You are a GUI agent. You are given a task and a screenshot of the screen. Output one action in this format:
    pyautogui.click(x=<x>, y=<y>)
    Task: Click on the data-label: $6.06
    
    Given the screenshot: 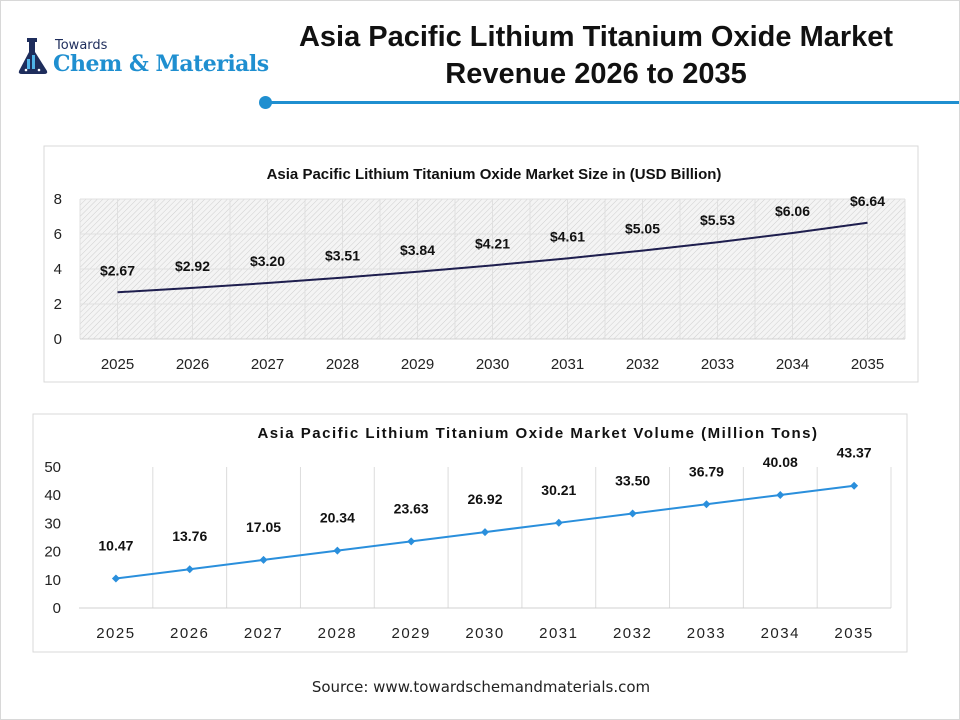 What is the action you would take?
    pyautogui.click(x=792, y=211)
    